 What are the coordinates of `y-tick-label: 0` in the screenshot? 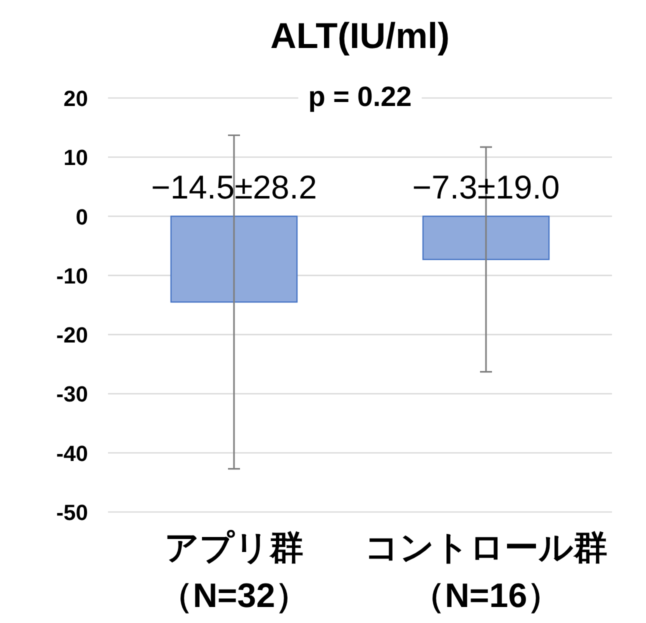 It's located at (82, 217).